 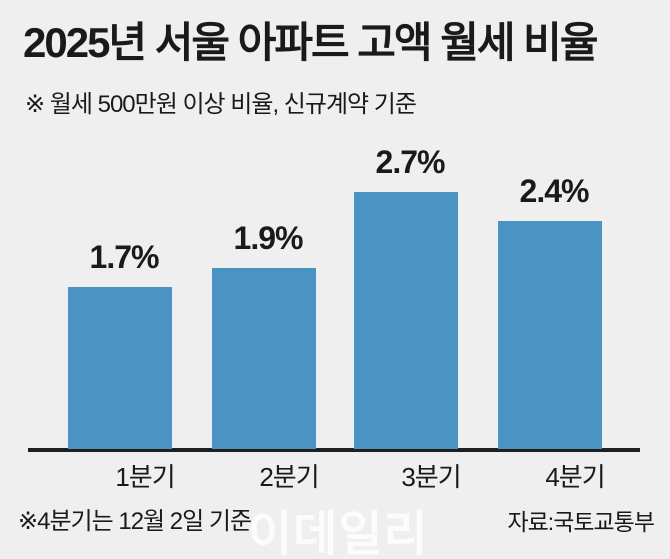 What do you see at coordinates (264, 358) in the screenshot?
I see `bar-q2` at bounding box center [264, 358].